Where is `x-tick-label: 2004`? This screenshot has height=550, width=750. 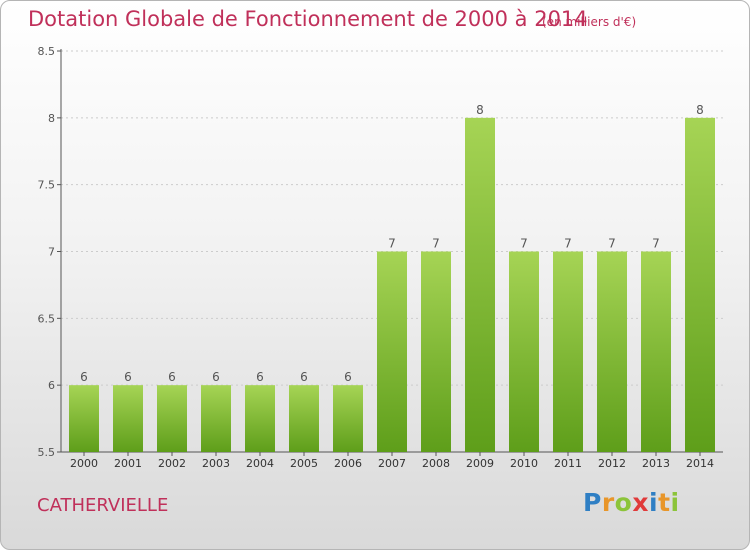
x-tick-label: 2004 is located at coordinates (260, 463).